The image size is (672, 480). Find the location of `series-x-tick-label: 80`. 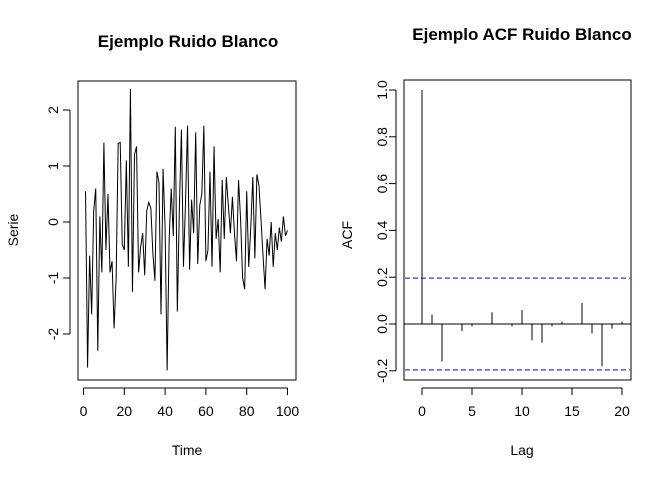

series-x-tick-label: 80 is located at coordinates (247, 411).